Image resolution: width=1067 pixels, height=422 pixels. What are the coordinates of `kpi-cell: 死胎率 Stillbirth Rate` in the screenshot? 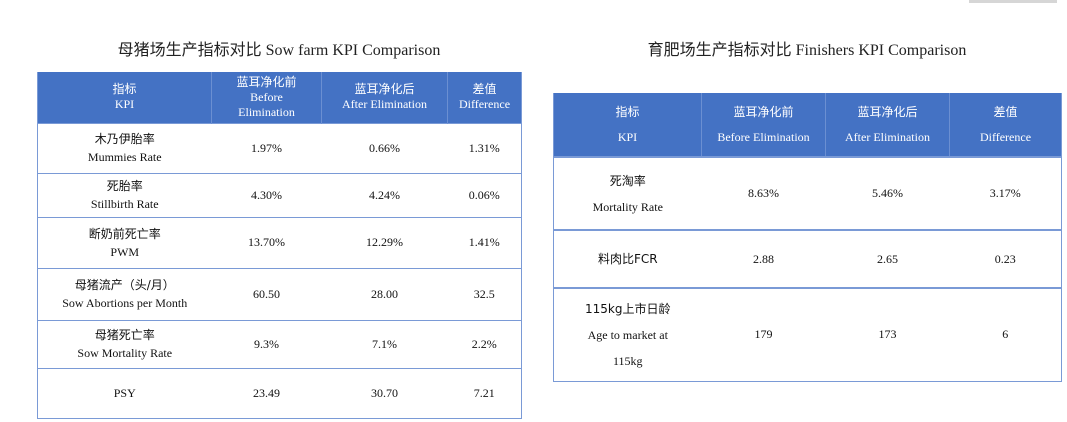 It's located at (124, 194).